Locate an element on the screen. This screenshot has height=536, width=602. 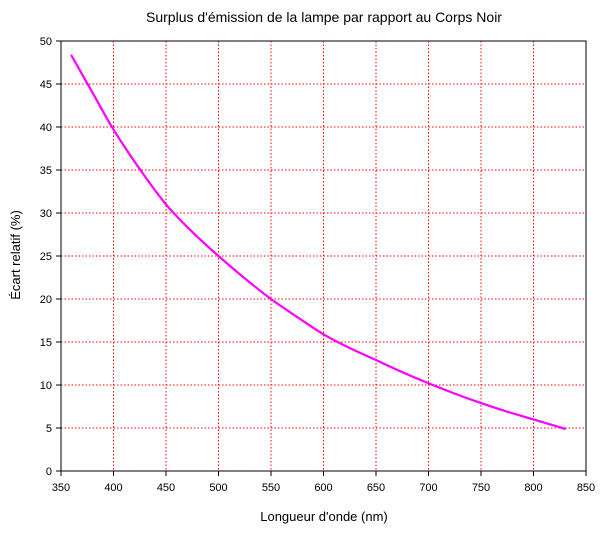
y-tick-label: 25 is located at coordinates (46, 257).